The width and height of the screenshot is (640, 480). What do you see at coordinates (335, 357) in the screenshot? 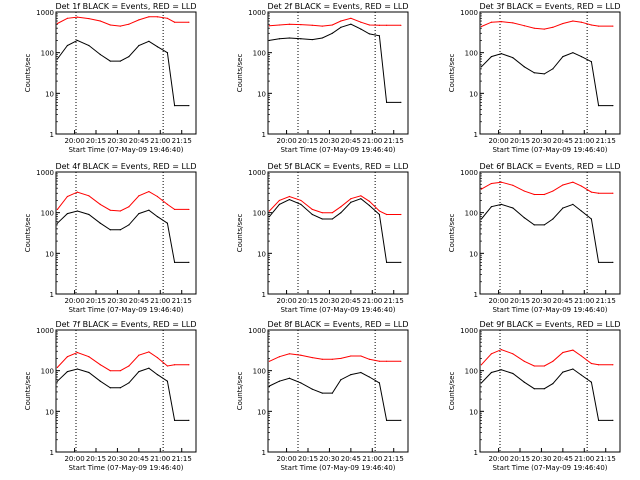
I see `series-line-lld` at bounding box center [335, 357].